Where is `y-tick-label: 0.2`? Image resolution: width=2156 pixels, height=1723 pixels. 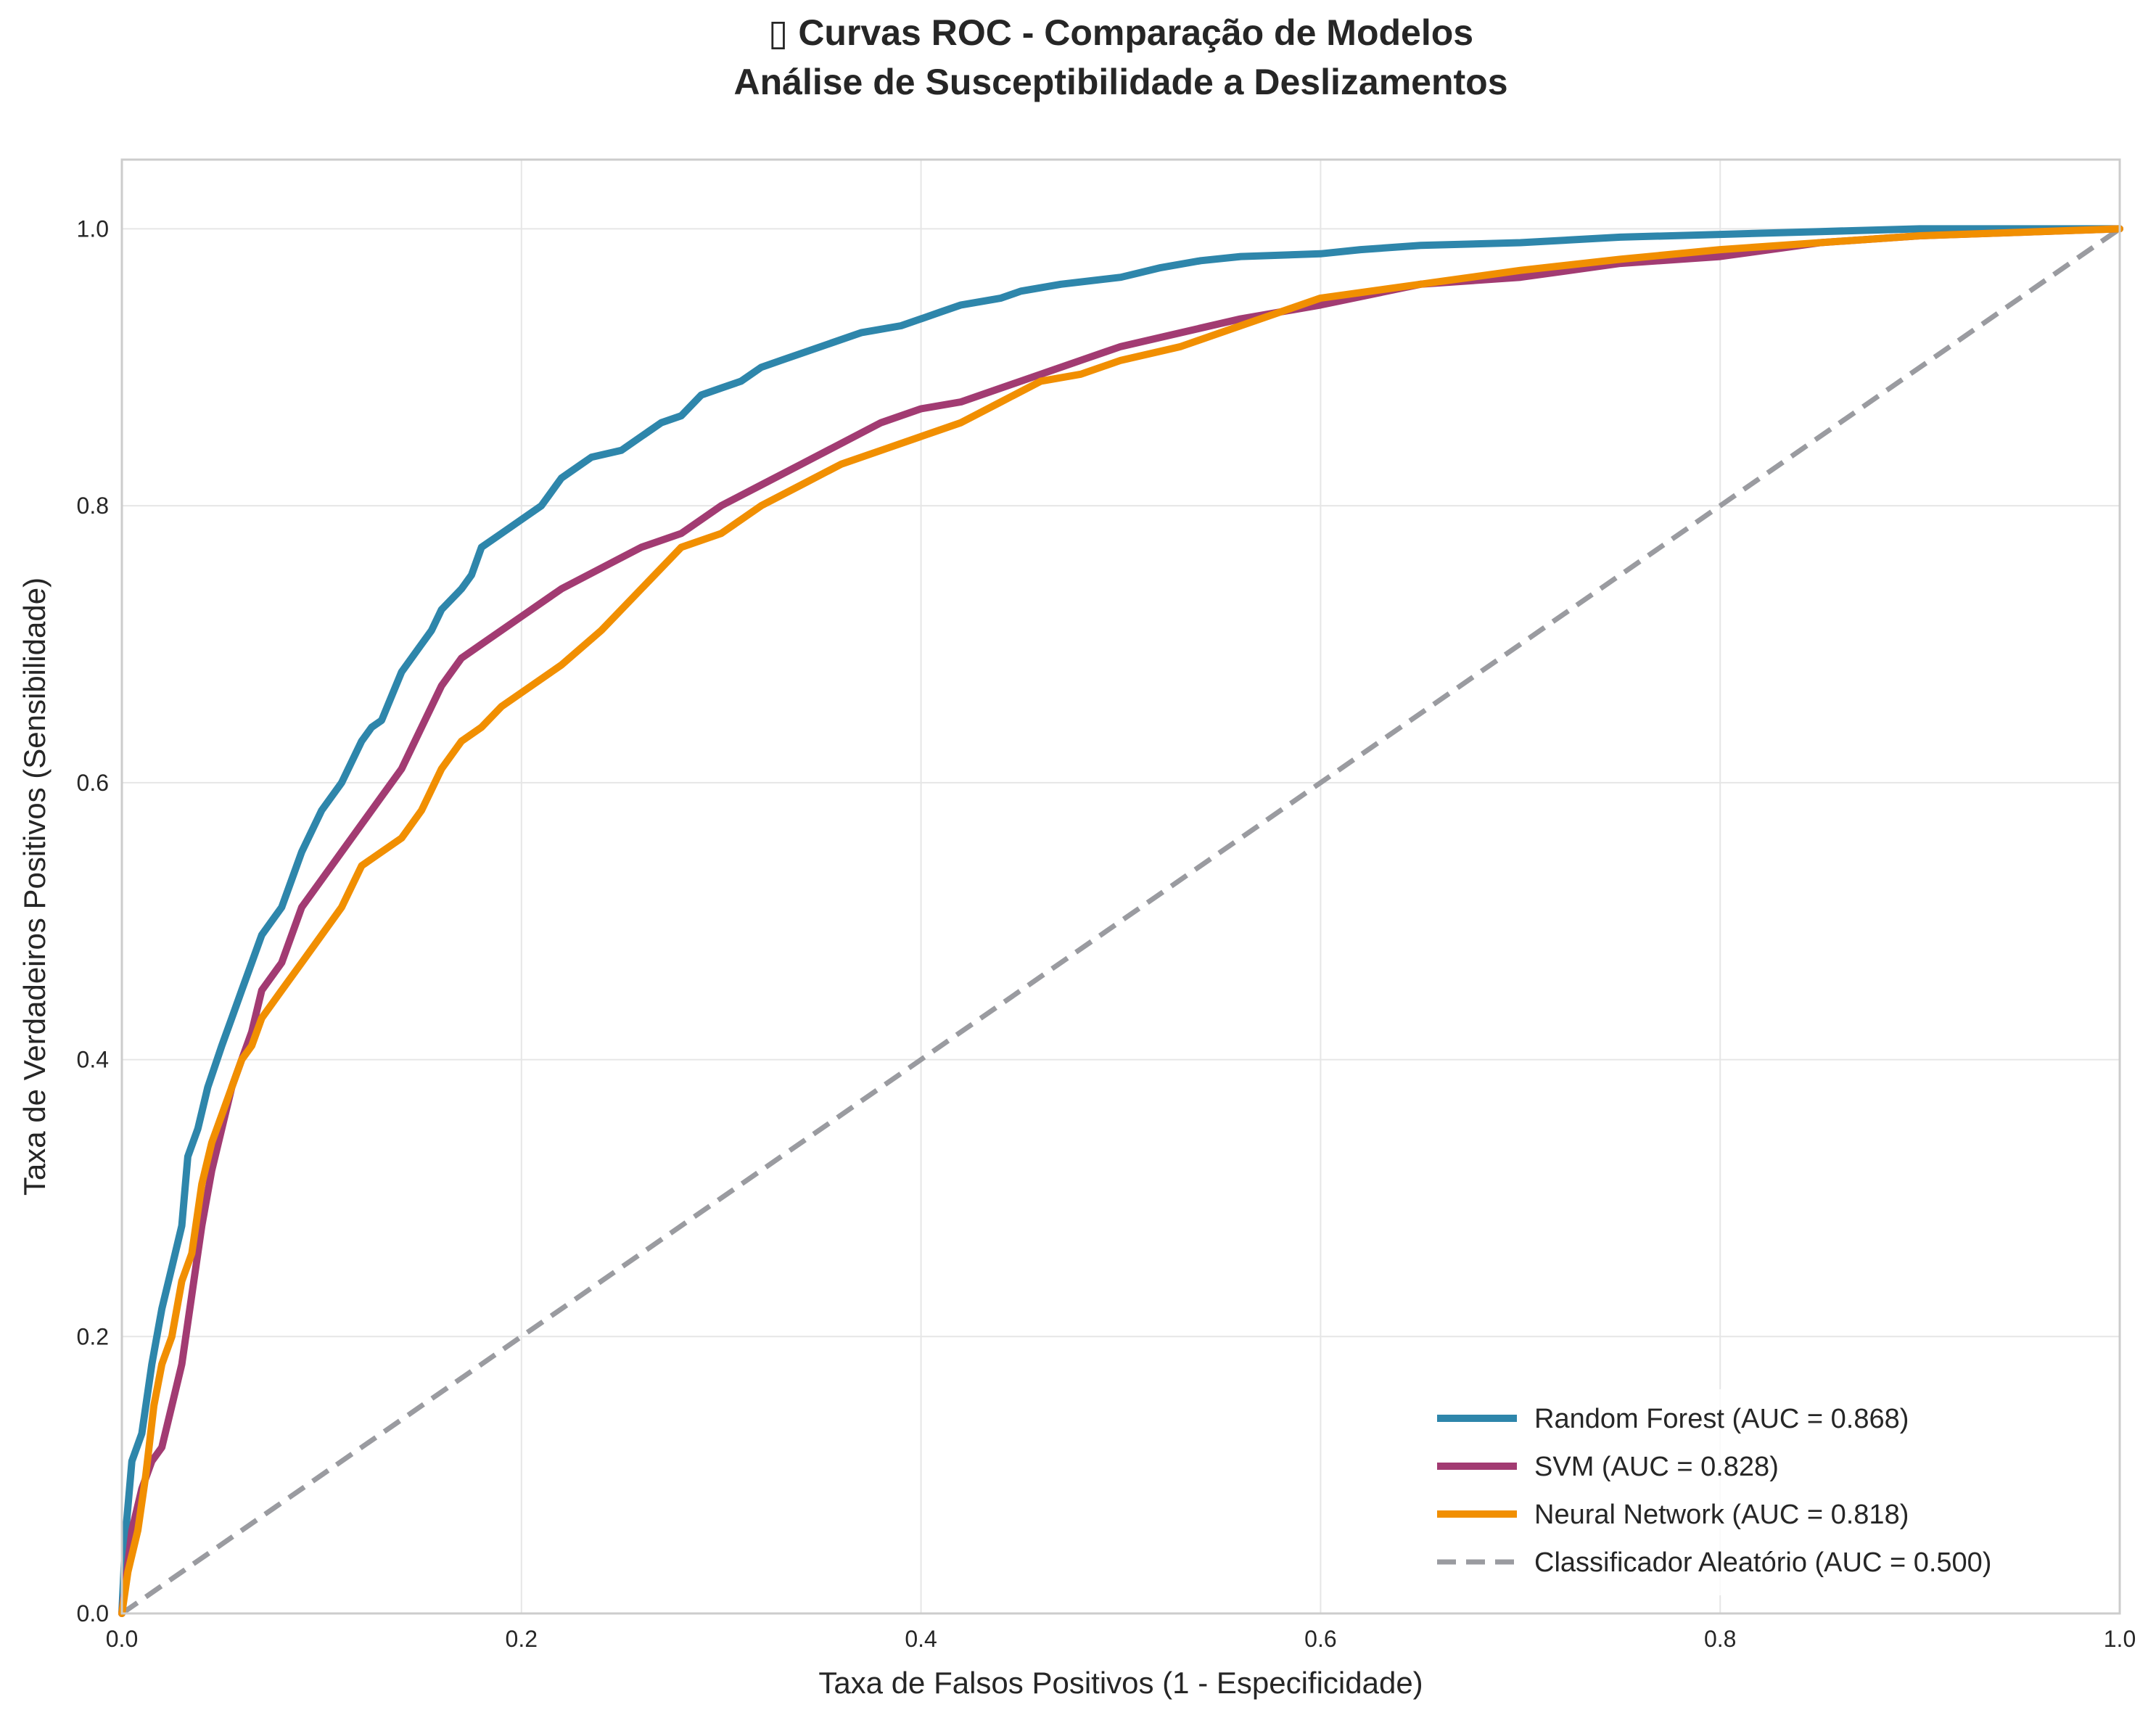
y-tick-label: 0.2 is located at coordinates (93, 1336).